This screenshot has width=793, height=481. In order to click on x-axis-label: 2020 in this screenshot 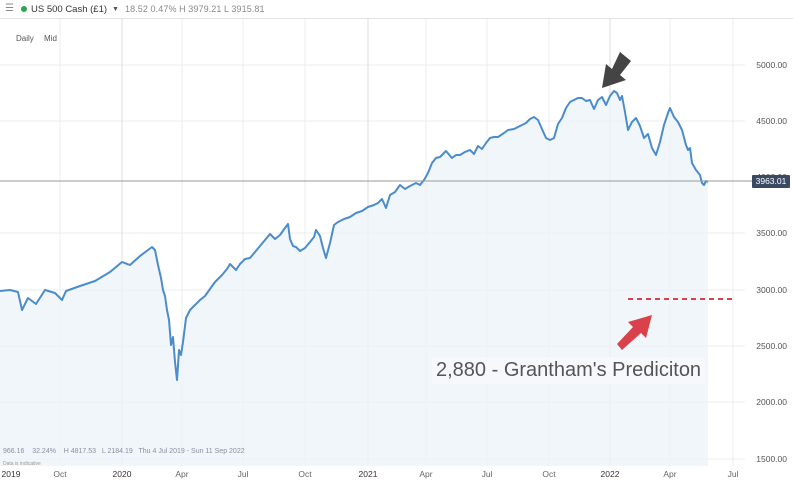, I will do `click(122, 474)`.